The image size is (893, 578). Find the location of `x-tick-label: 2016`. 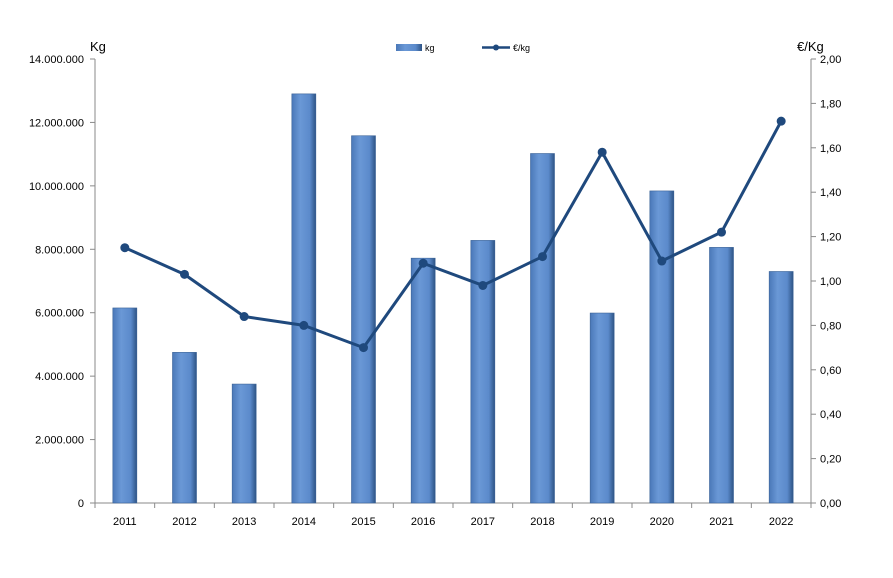

x-tick-label: 2016 is located at coordinates (423, 522).